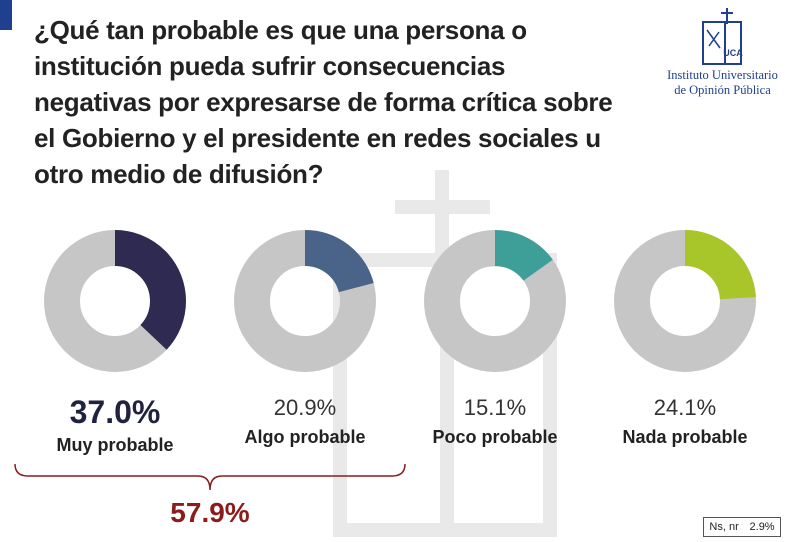 The image size is (800, 542). Describe the element at coordinates (210, 477) in the screenshot. I see `grouping-brace` at that location.